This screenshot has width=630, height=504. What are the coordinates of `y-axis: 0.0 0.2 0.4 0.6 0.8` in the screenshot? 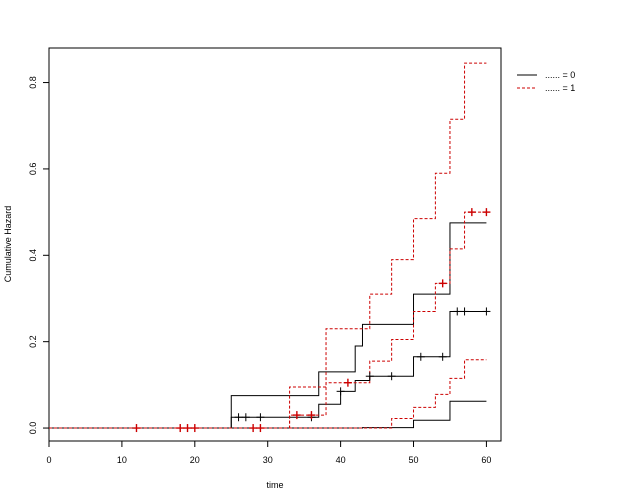 It's located at (38, 255).